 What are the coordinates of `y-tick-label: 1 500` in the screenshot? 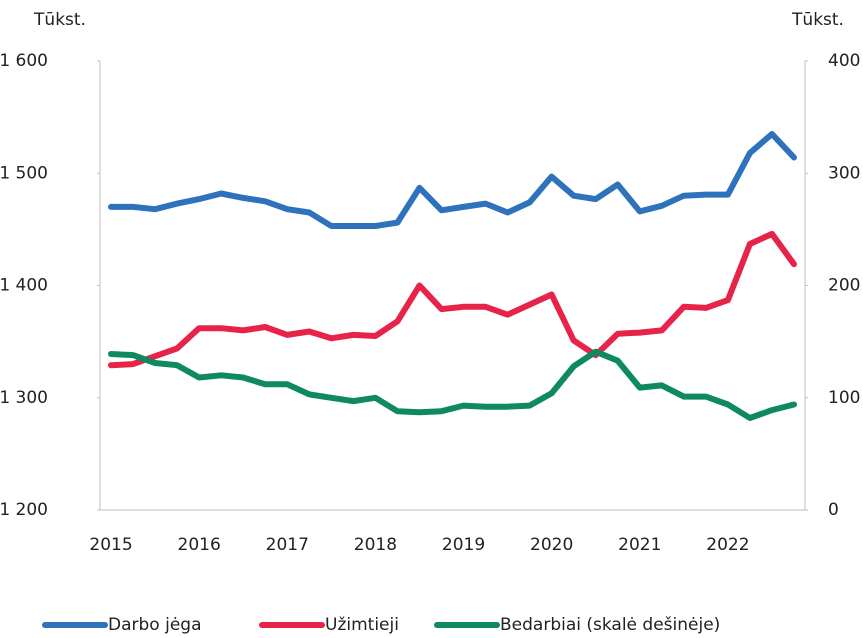 It's located at (24, 173).